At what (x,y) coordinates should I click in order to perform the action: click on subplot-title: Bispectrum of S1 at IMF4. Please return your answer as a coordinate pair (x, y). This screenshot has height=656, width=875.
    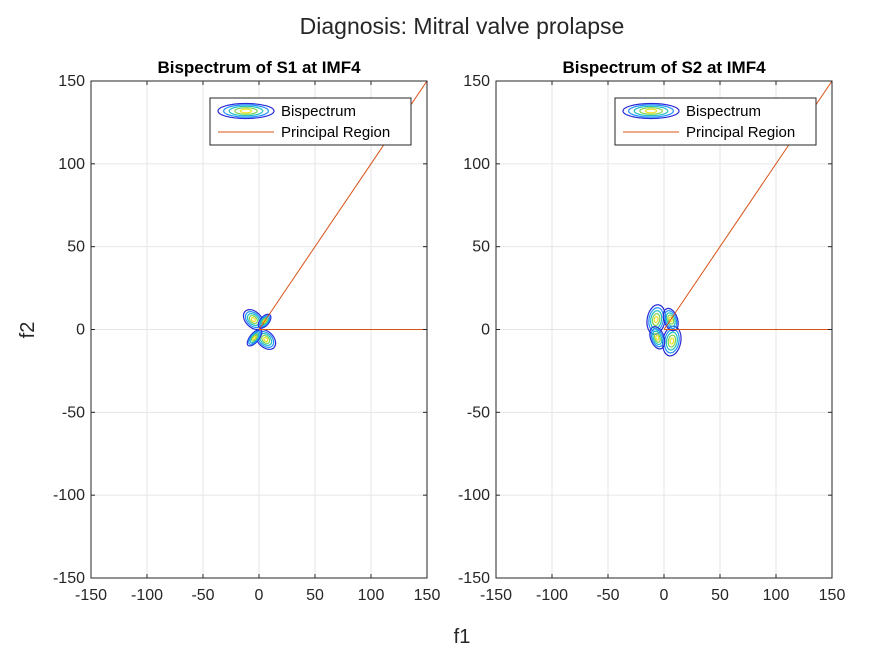
    Looking at the image, I should click on (259, 67).